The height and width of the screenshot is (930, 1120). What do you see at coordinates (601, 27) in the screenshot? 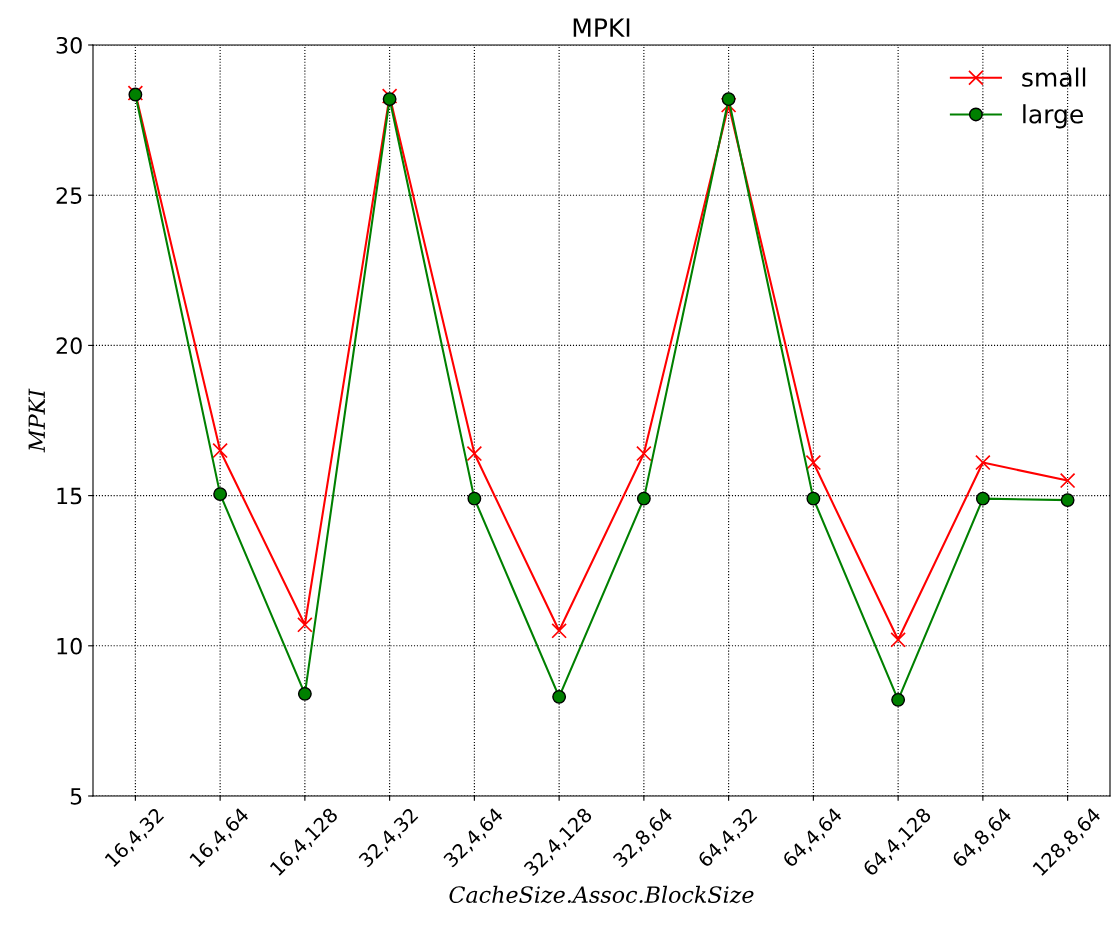
I see `chart-title: MPKI` at bounding box center [601, 27].